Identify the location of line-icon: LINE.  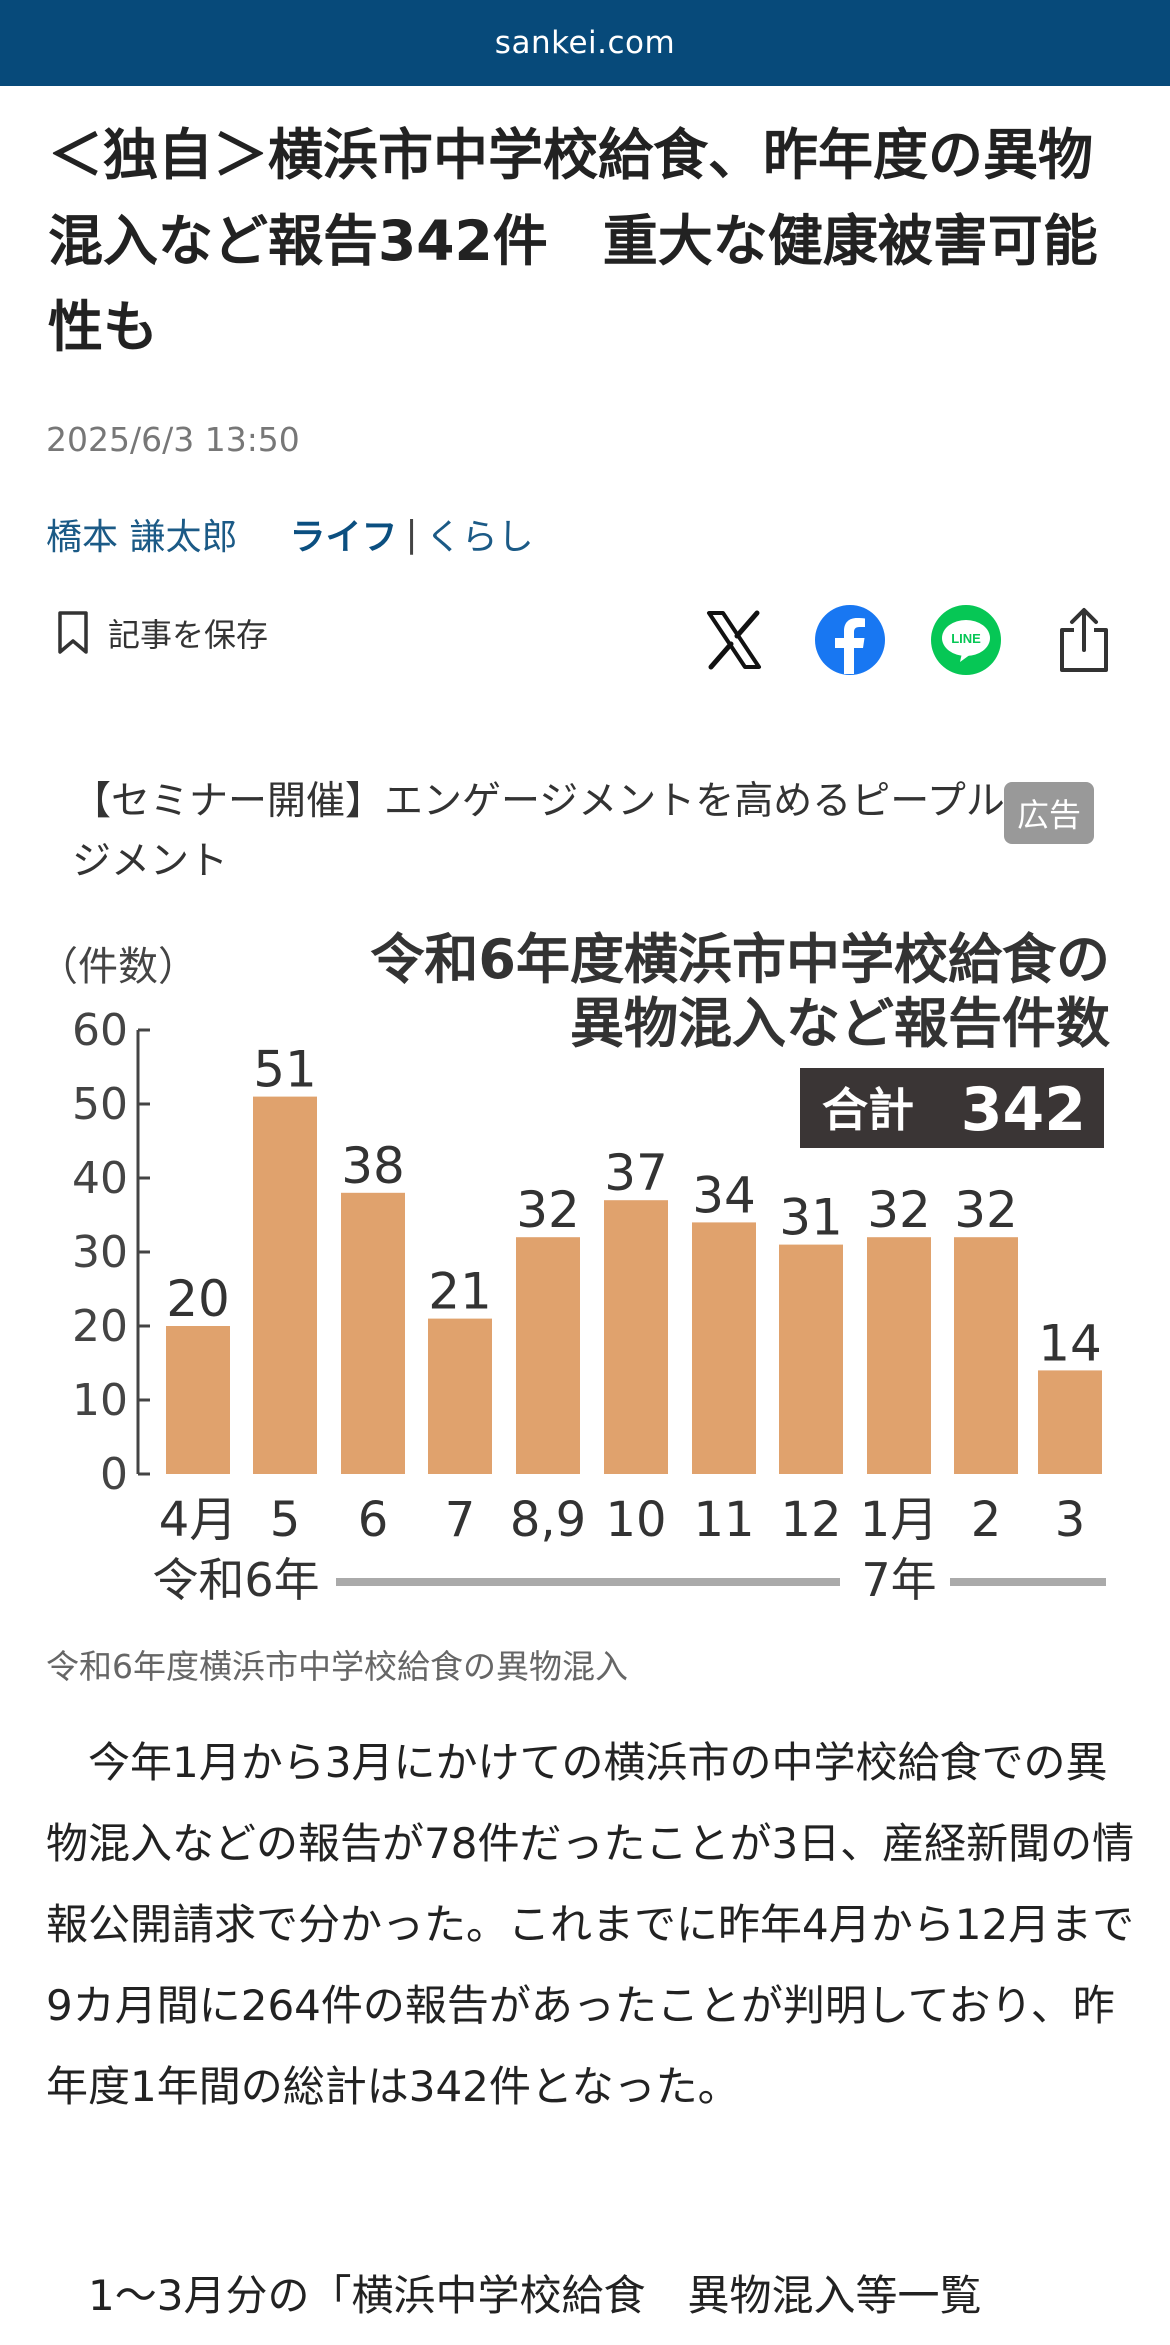
(966, 640).